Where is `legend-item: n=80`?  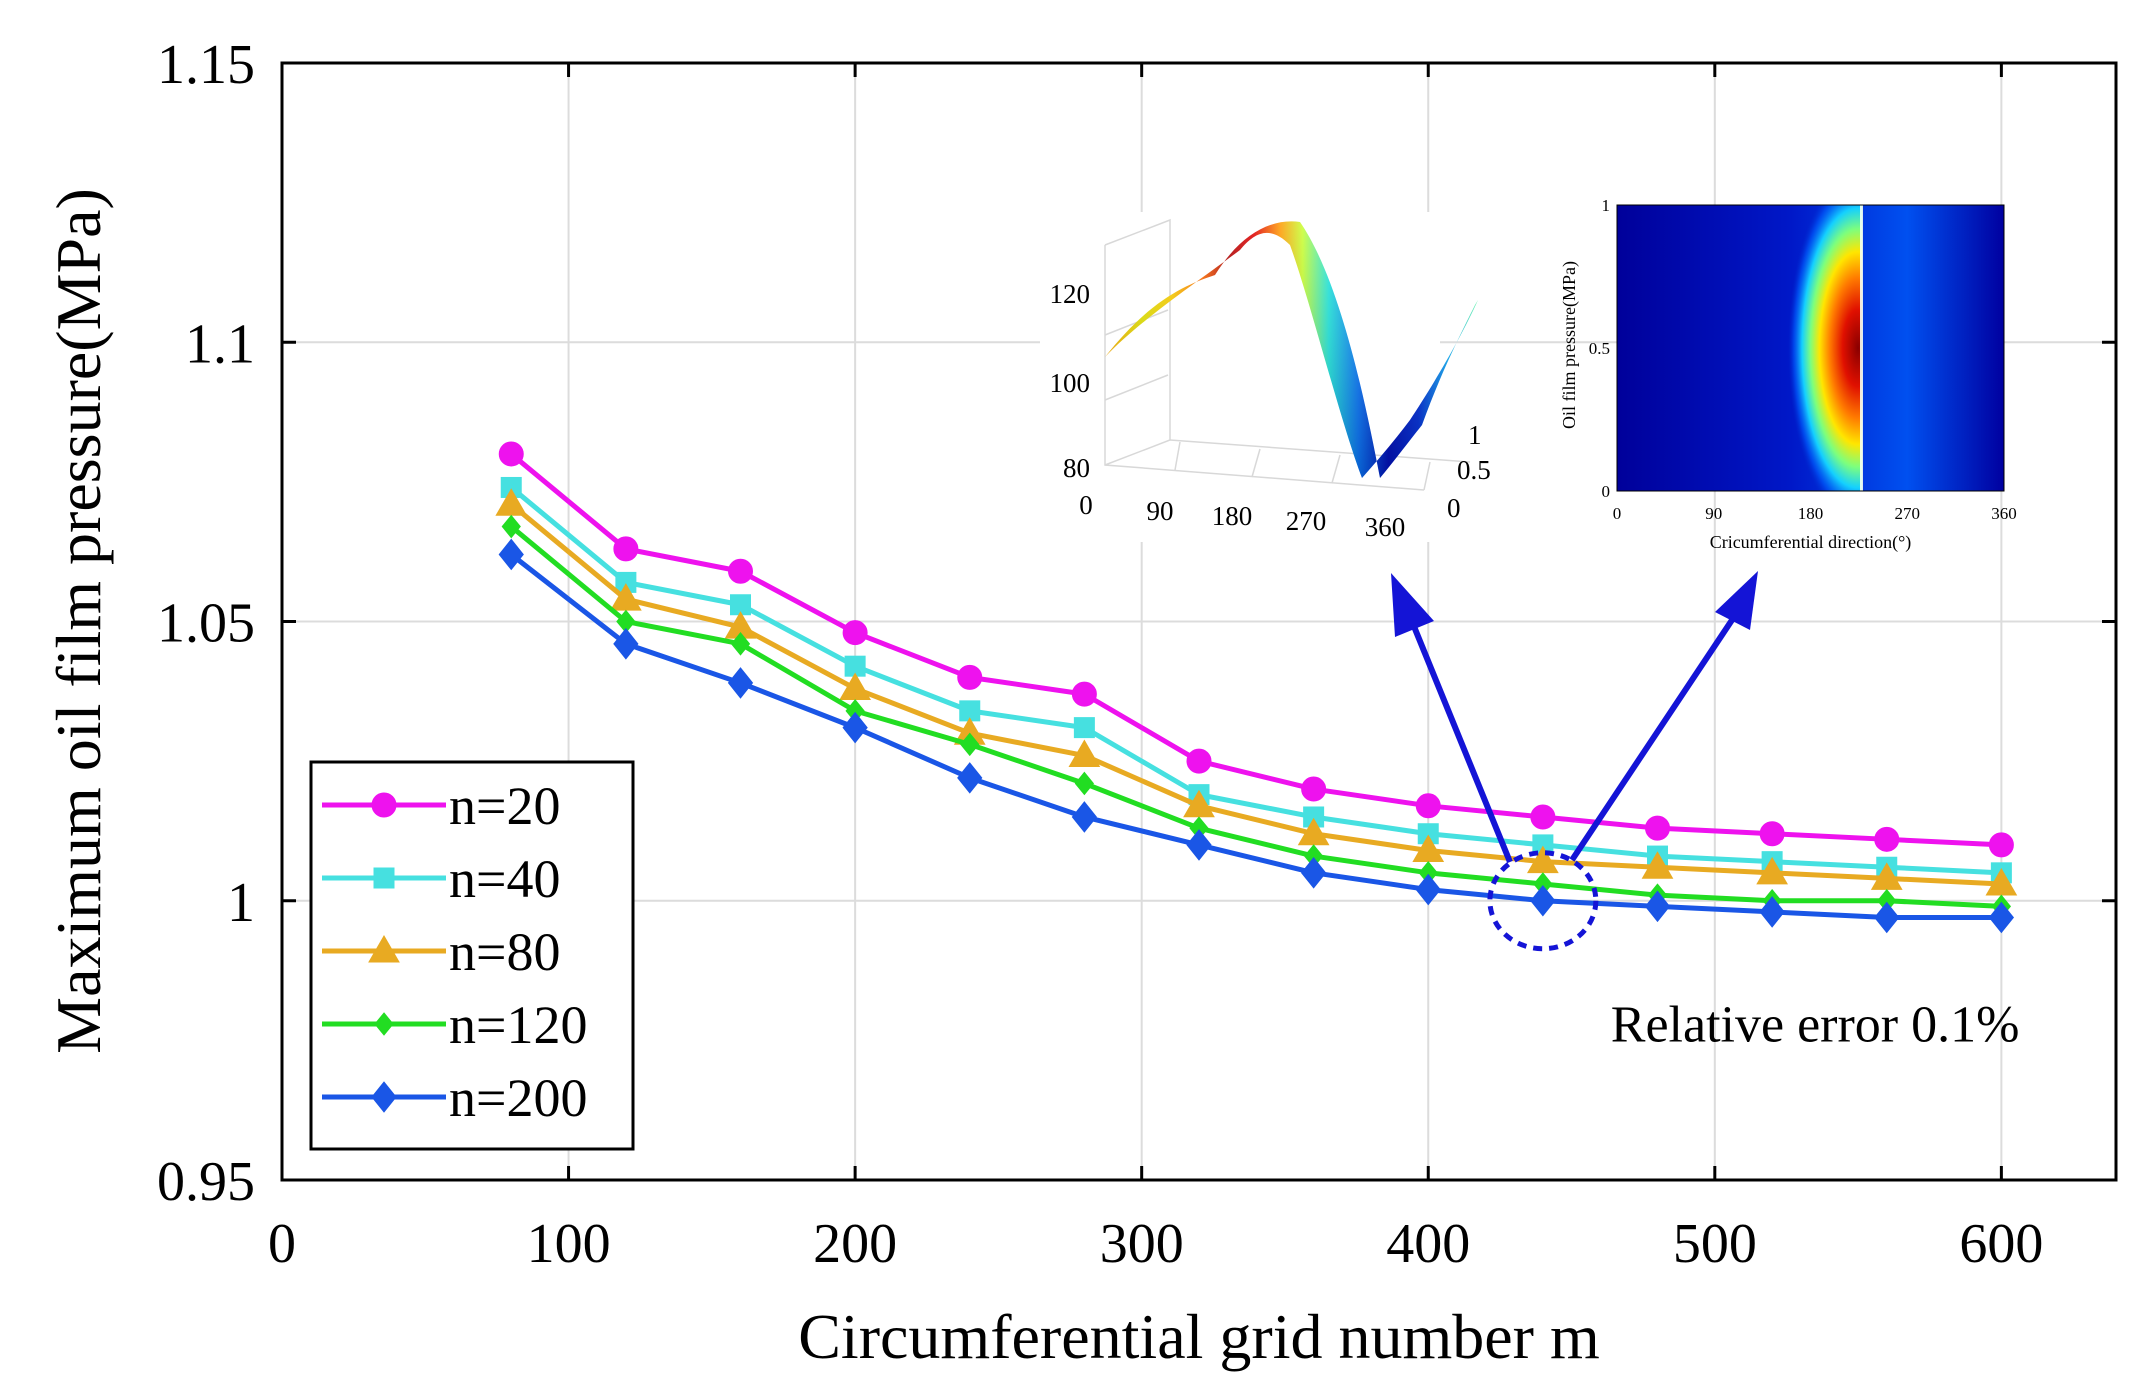
legend-item: n=80 is located at coordinates (441, 952).